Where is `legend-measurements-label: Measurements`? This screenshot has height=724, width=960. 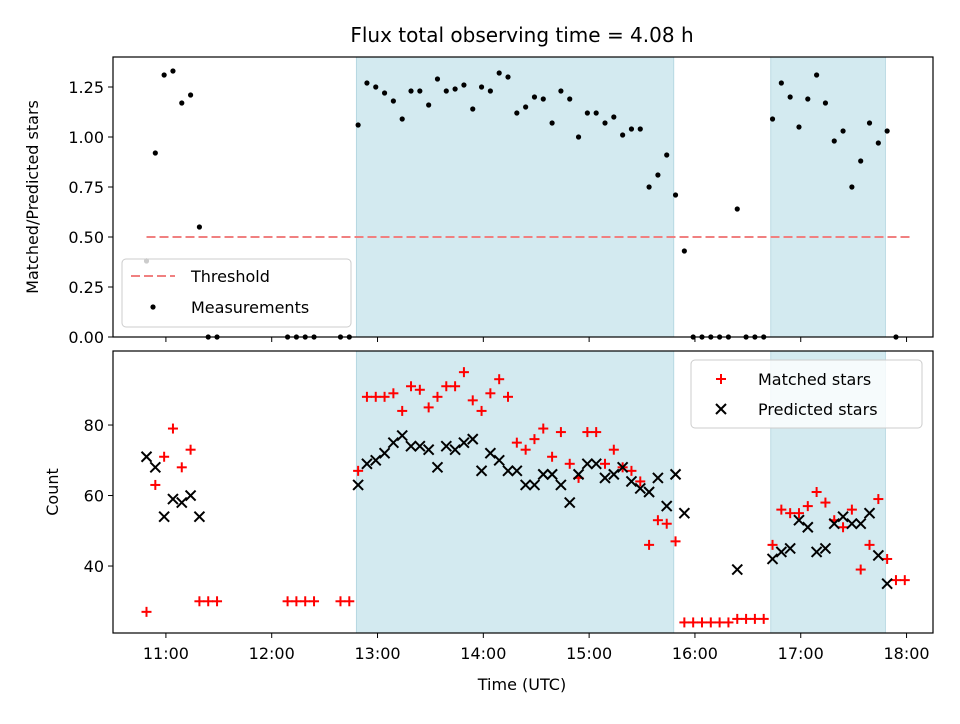 legend-measurements-label: Measurements is located at coordinates (250, 307).